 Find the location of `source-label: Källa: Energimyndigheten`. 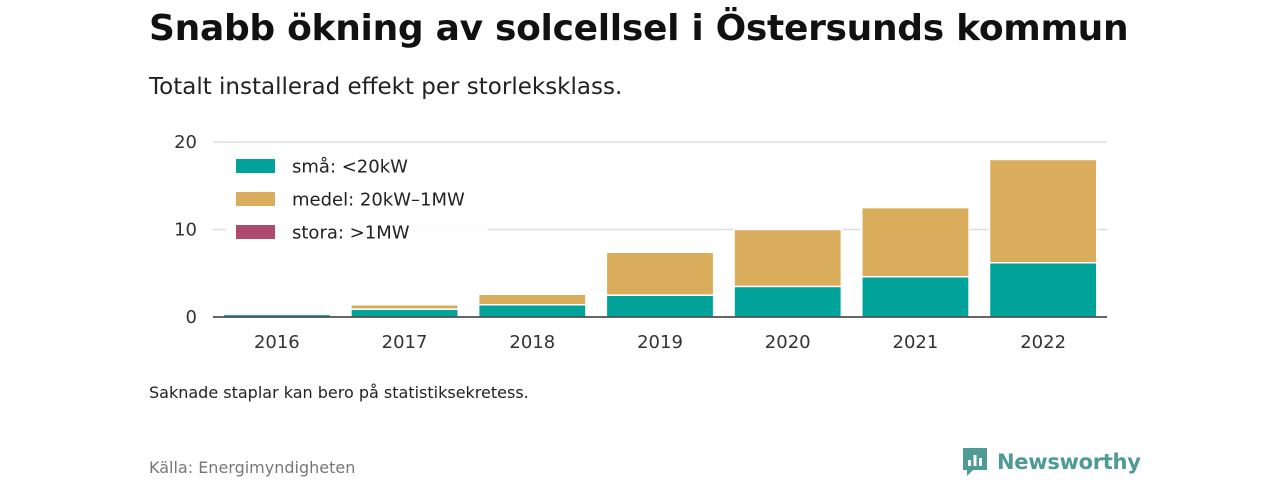

source-label: Källa: Energimyndigheten is located at coordinates (252, 467).